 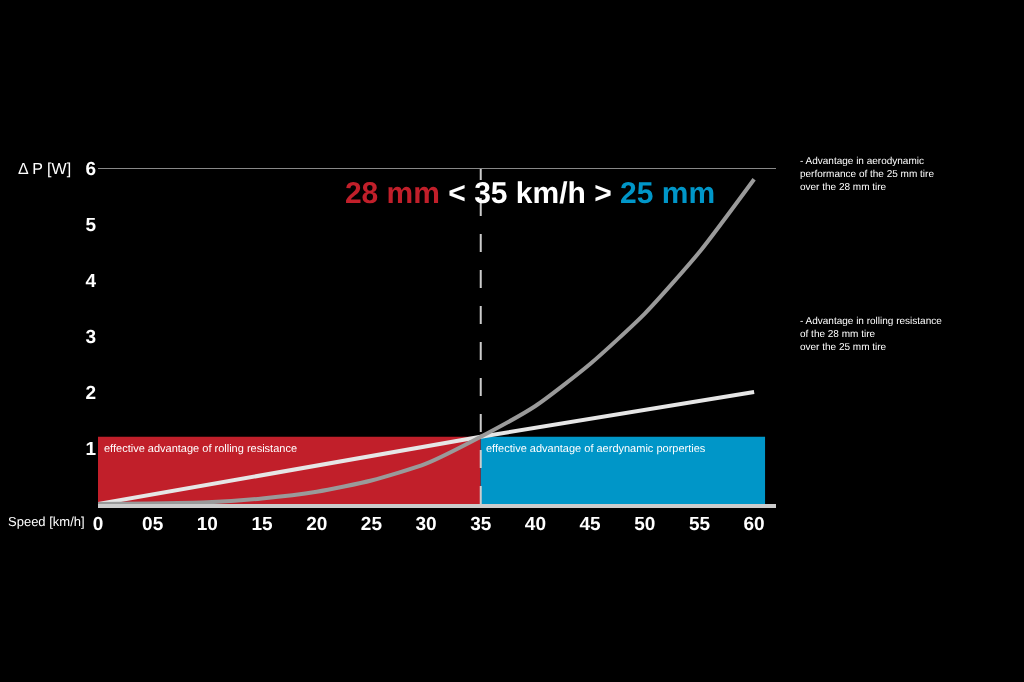 I want to click on y-tick-label: 2, so click(x=90, y=393).